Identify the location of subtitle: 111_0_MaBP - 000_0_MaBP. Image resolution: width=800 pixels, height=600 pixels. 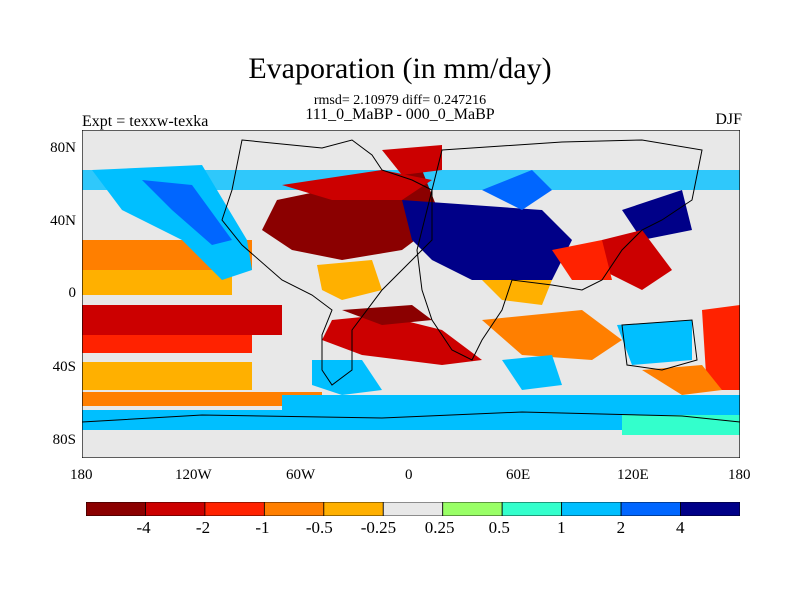
(400, 114).